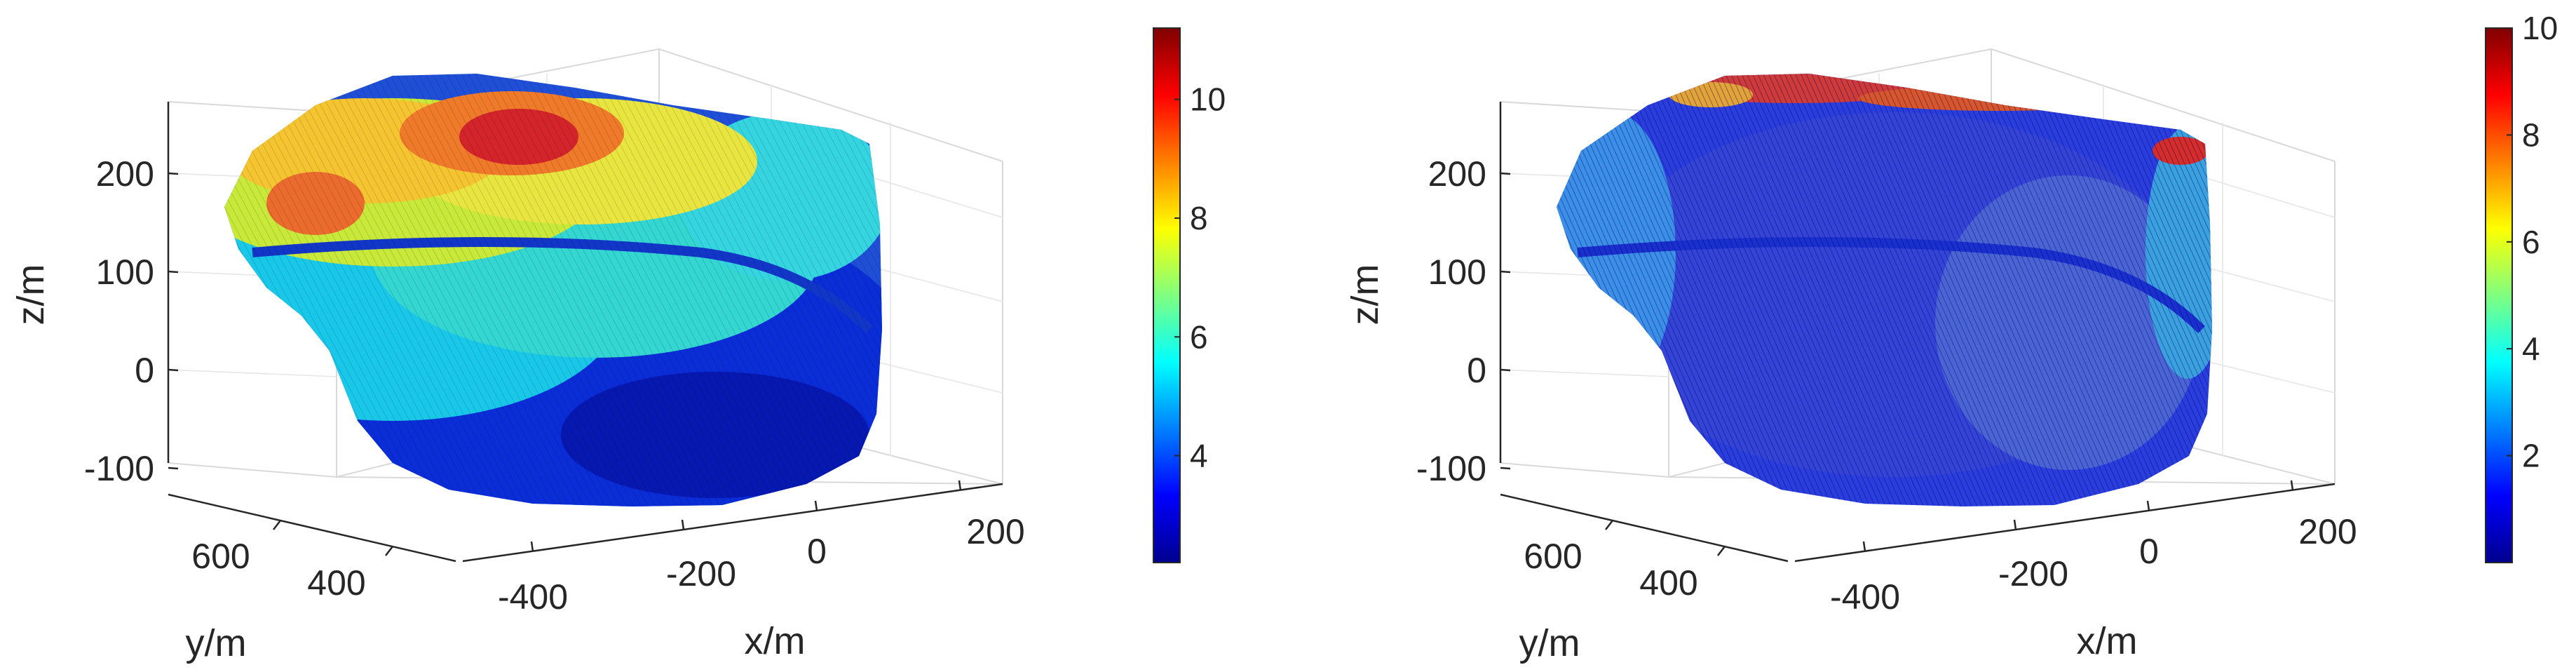 This screenshot has width=2576, height=672. What do you see at coordinates (2531, 456) in the screenshot?
I see `colorbar-tick-label: 2` at bounding box center [2531, 456].